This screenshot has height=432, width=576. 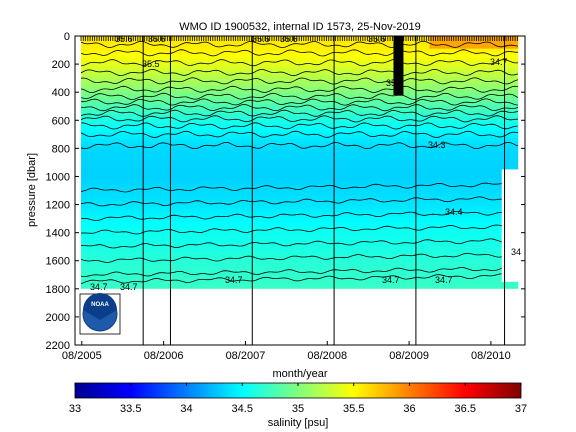 I want to click on noaa-logo-text: NOAA, so click(x=100, y=305).